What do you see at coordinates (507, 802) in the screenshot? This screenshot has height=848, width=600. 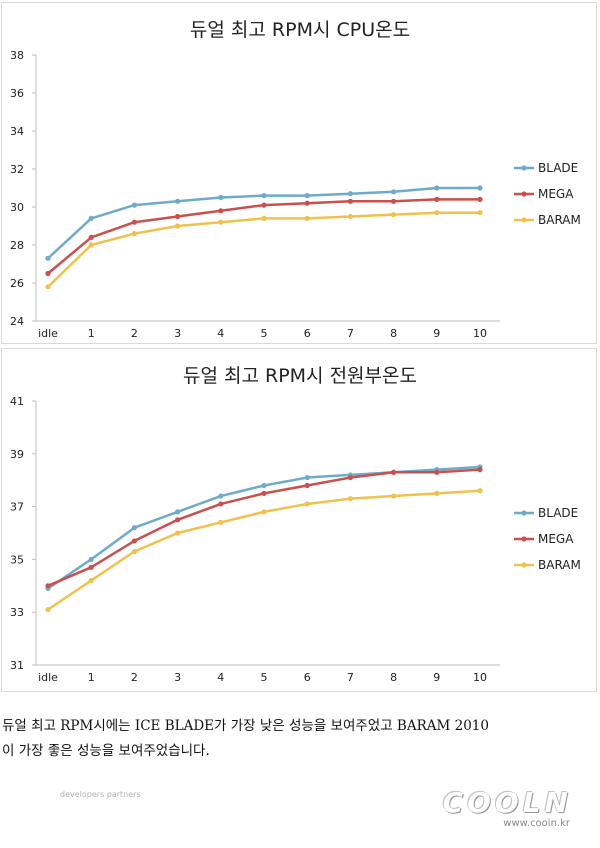 I see `cooln-logo: COOLN` at bounding box center [507, 802].